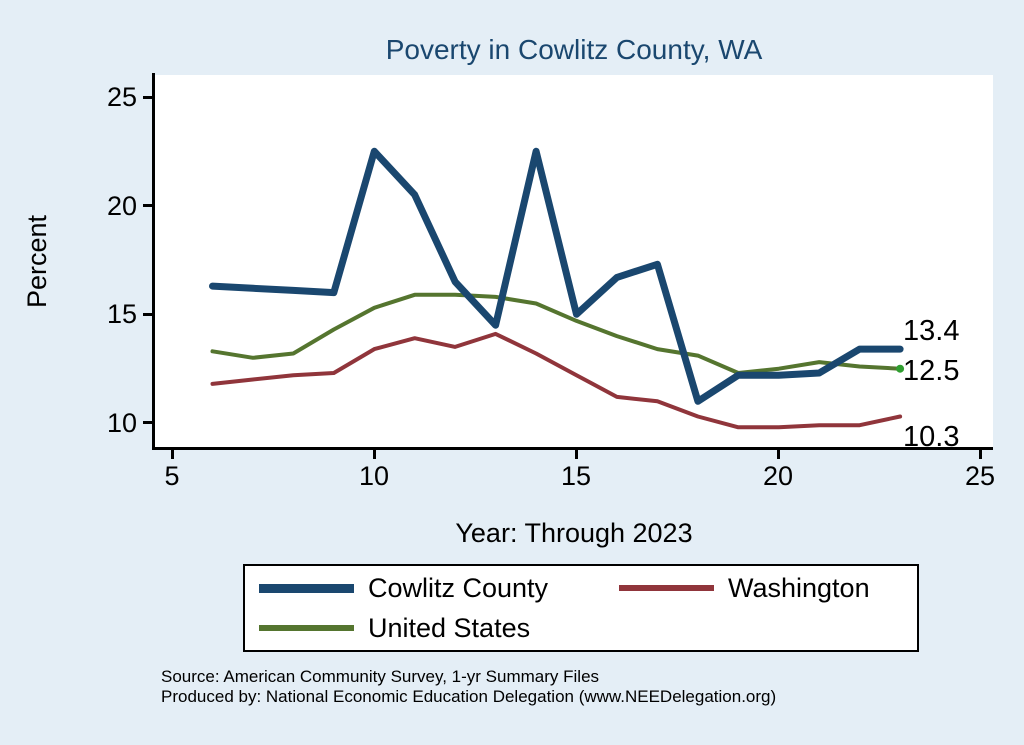 Image resolution: width=1024 pixels, height=745 pixels. What do you see at coordinates (799, 587) in the screenshot?
I see `legend-label: Washington` at bounding box center [799, 587].